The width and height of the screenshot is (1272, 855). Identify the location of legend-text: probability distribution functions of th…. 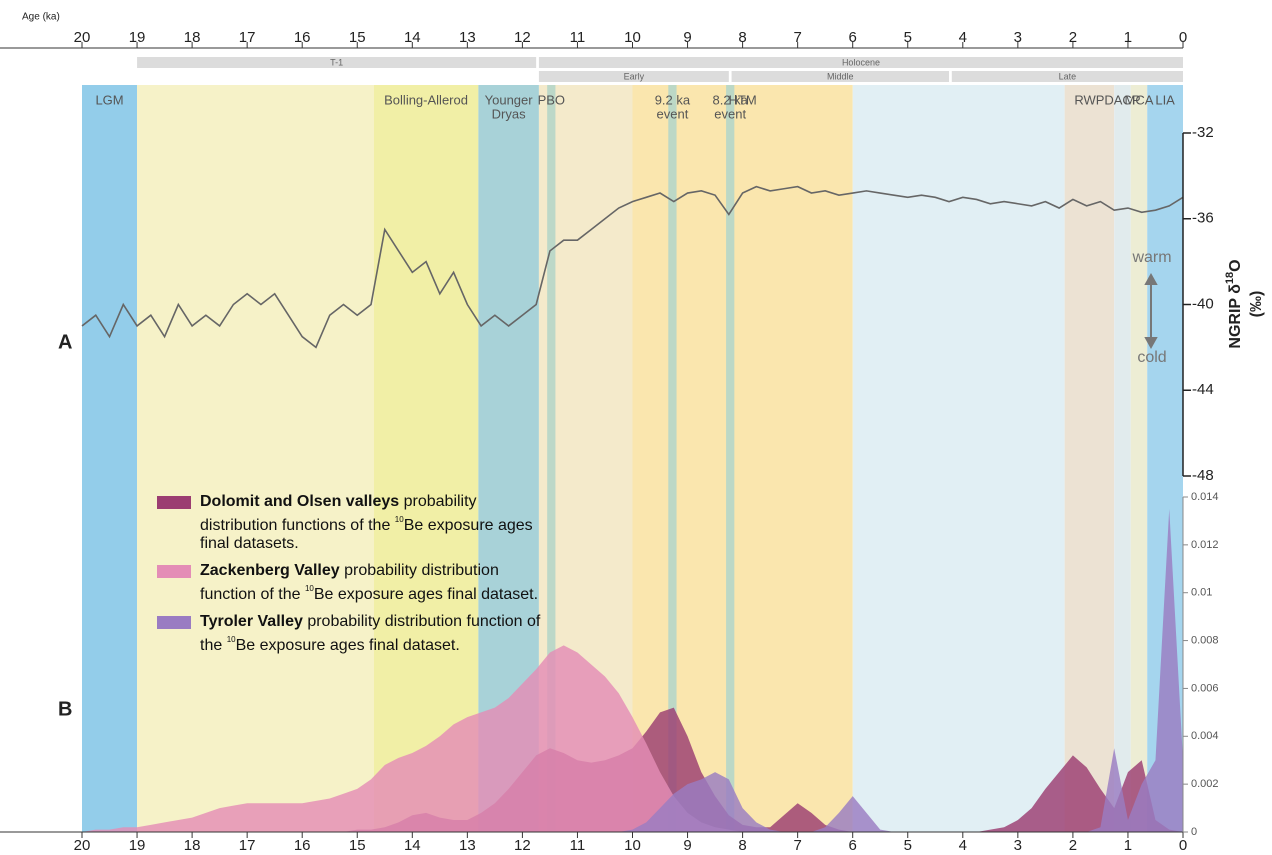
(338, 513).